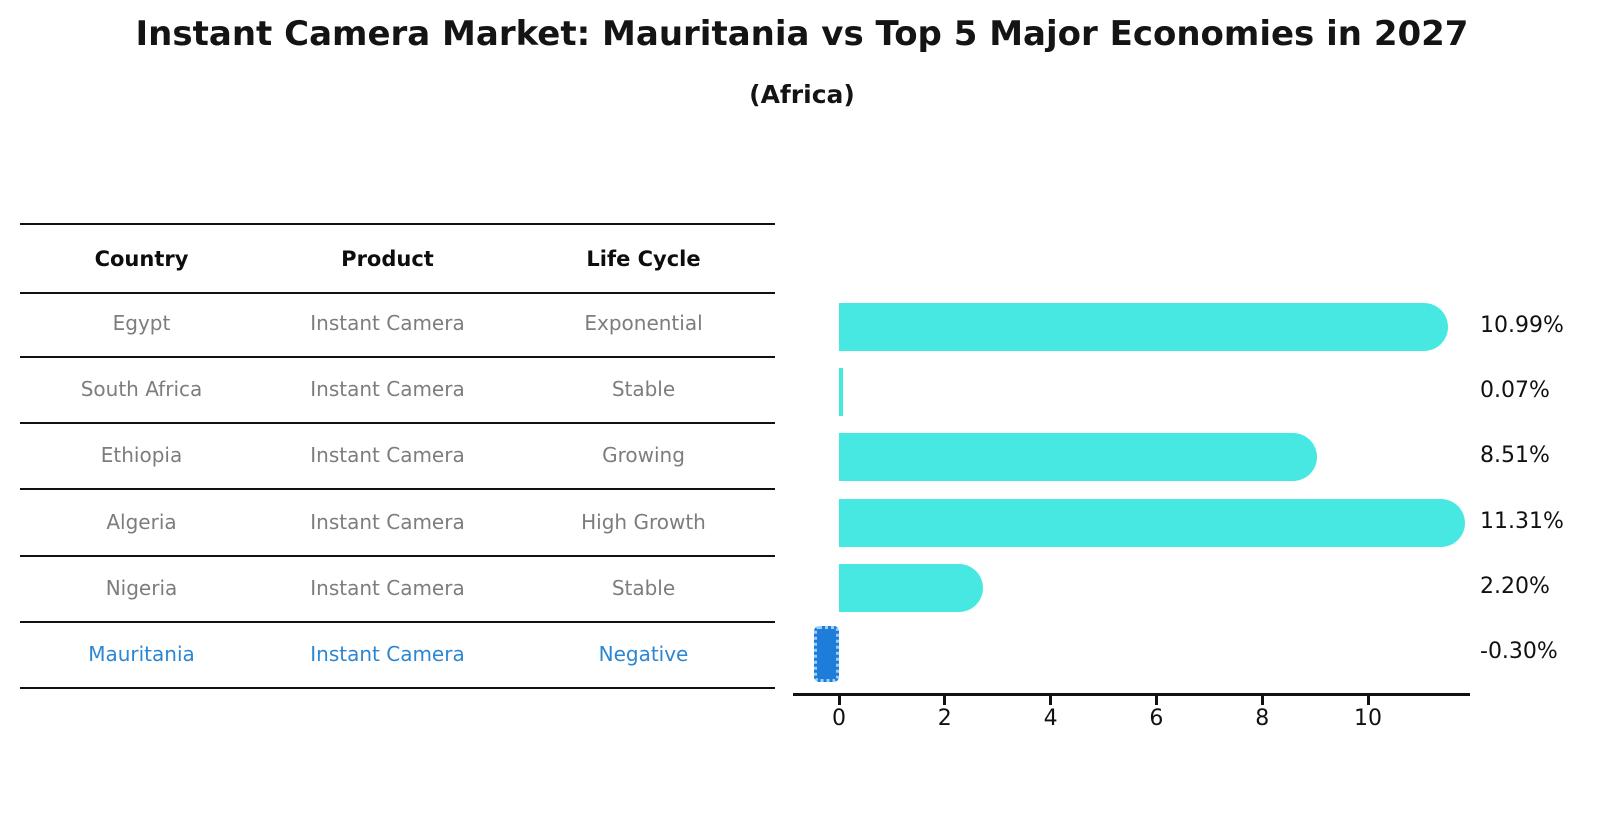 This screenshot has height=823, width=1604. Describe the element at coordinates (141, 588) in the screenshot. I see `cell-country: Nigeria` at that location.